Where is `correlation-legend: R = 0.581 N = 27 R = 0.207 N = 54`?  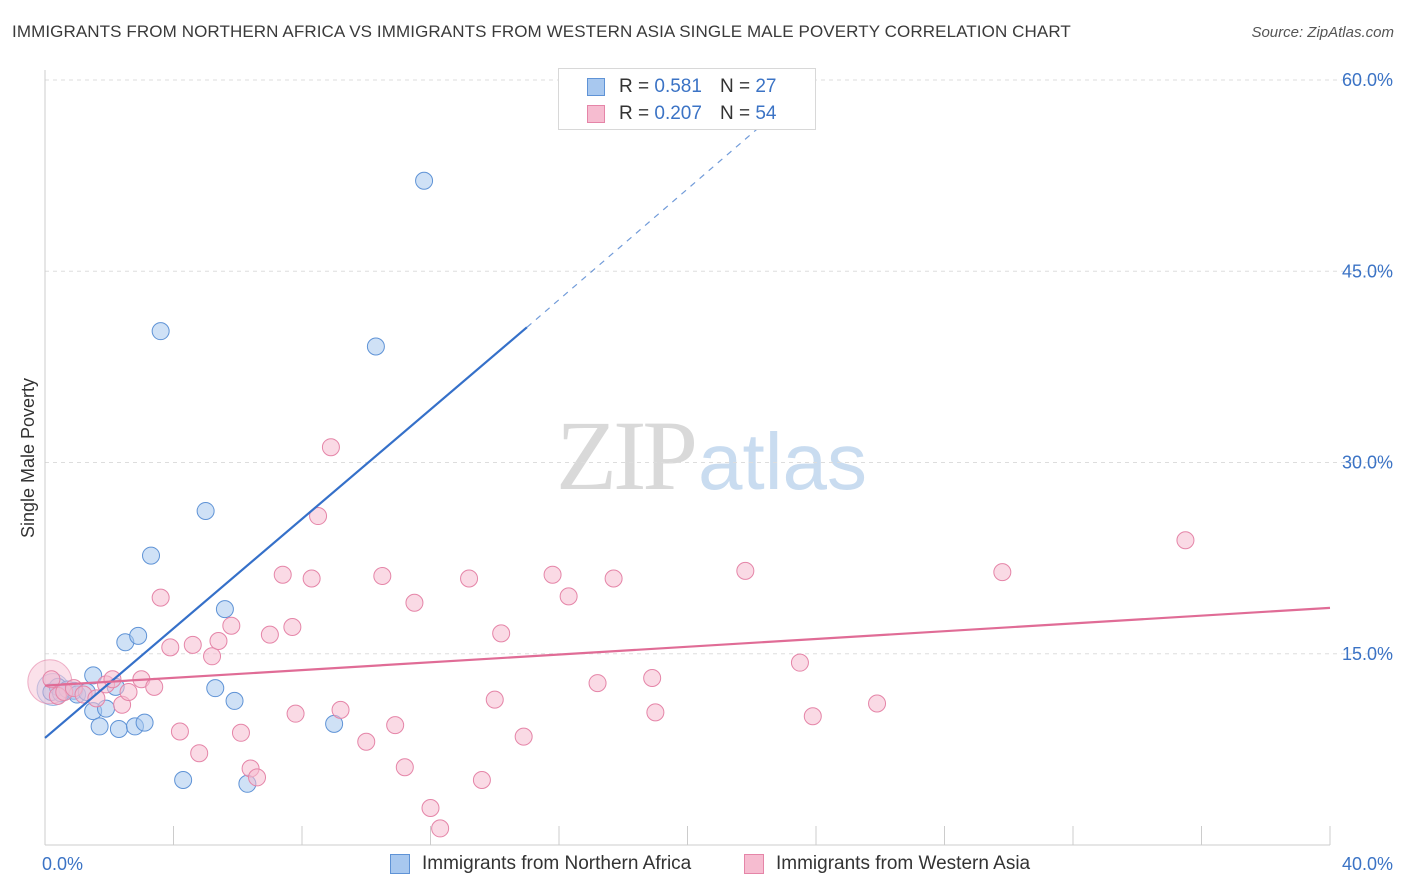
correlation-legend: R = 0.581 N = 27 R = 0.207 N = 54 is located at coordinates (687, 99).